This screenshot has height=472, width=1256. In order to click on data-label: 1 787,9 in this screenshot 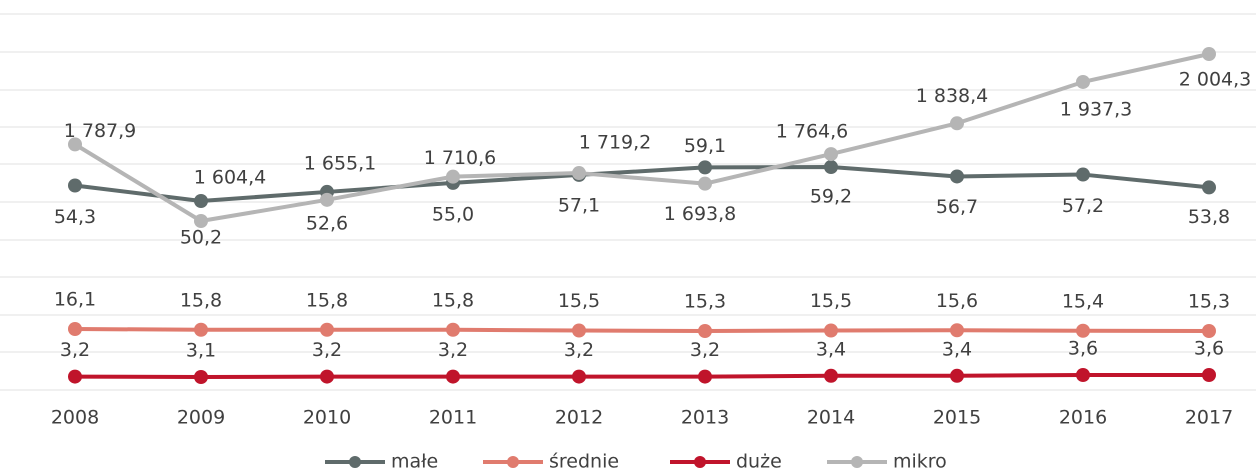, I will do `click(100, 131)`.